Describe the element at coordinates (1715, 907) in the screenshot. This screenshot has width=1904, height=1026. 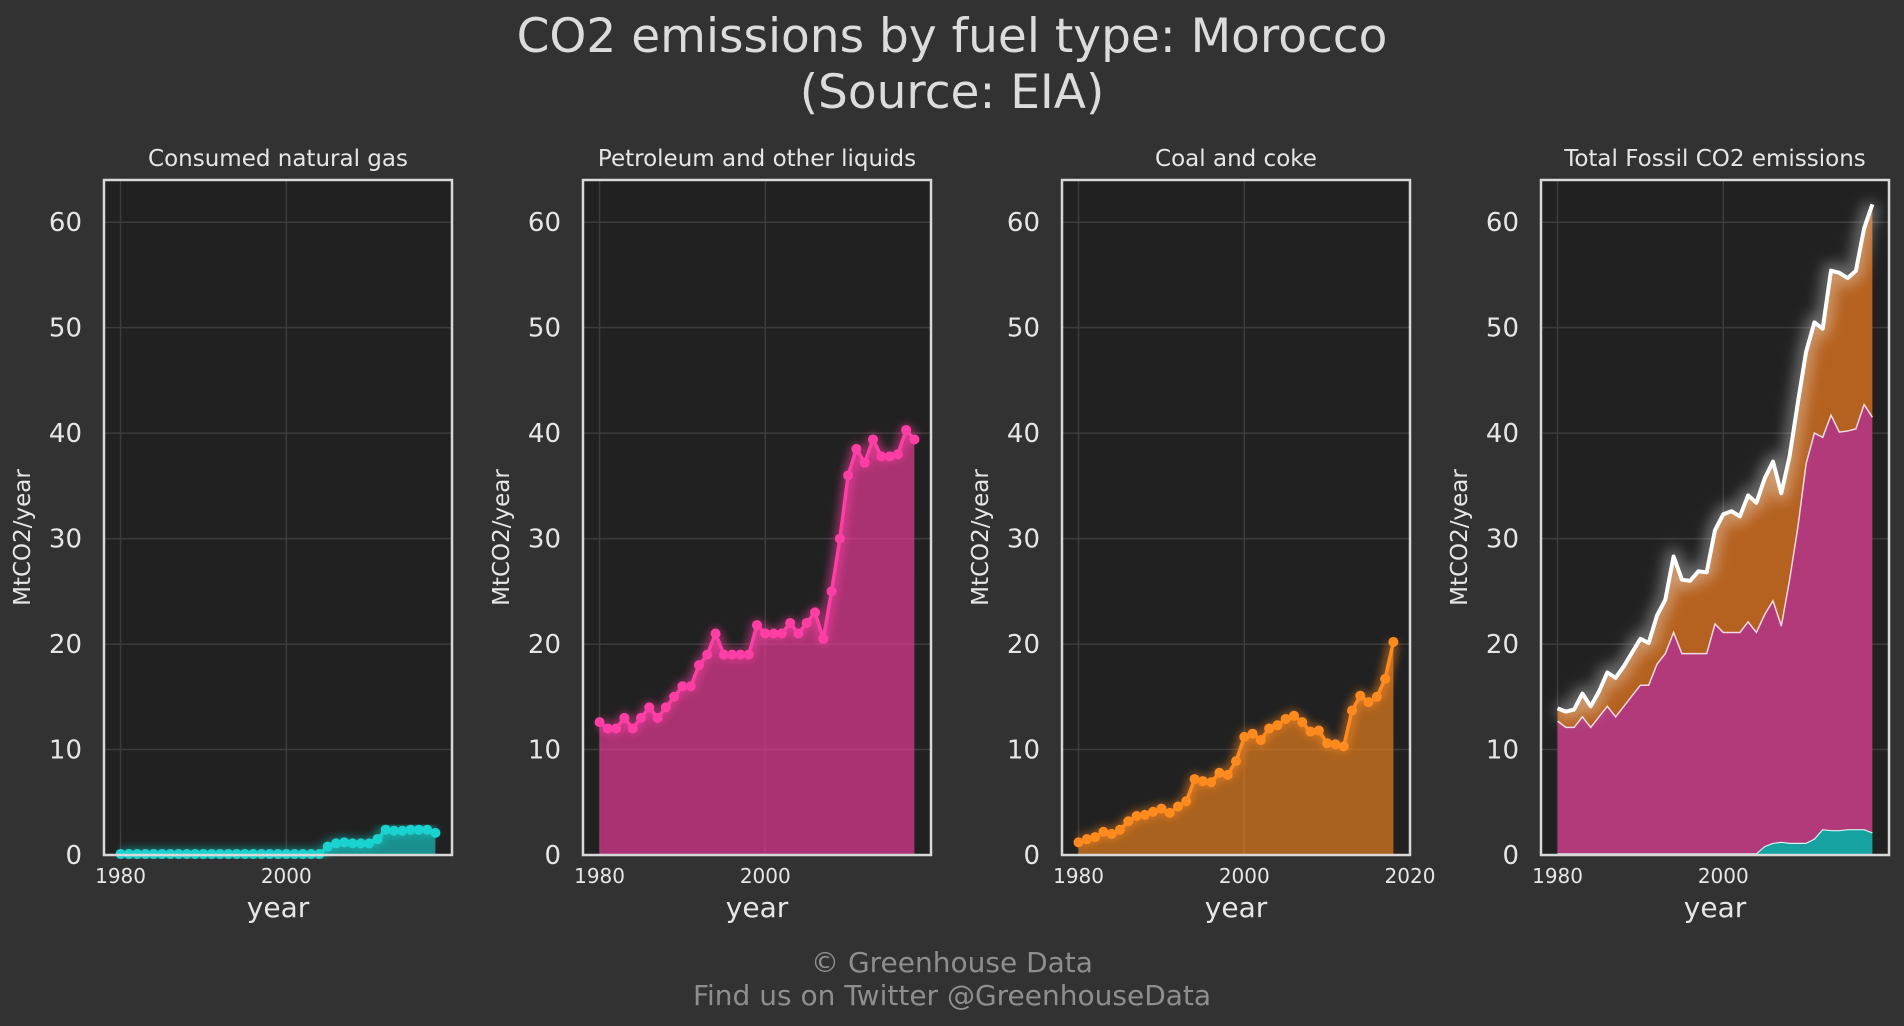
I see `x-axis-label: year` at that location.